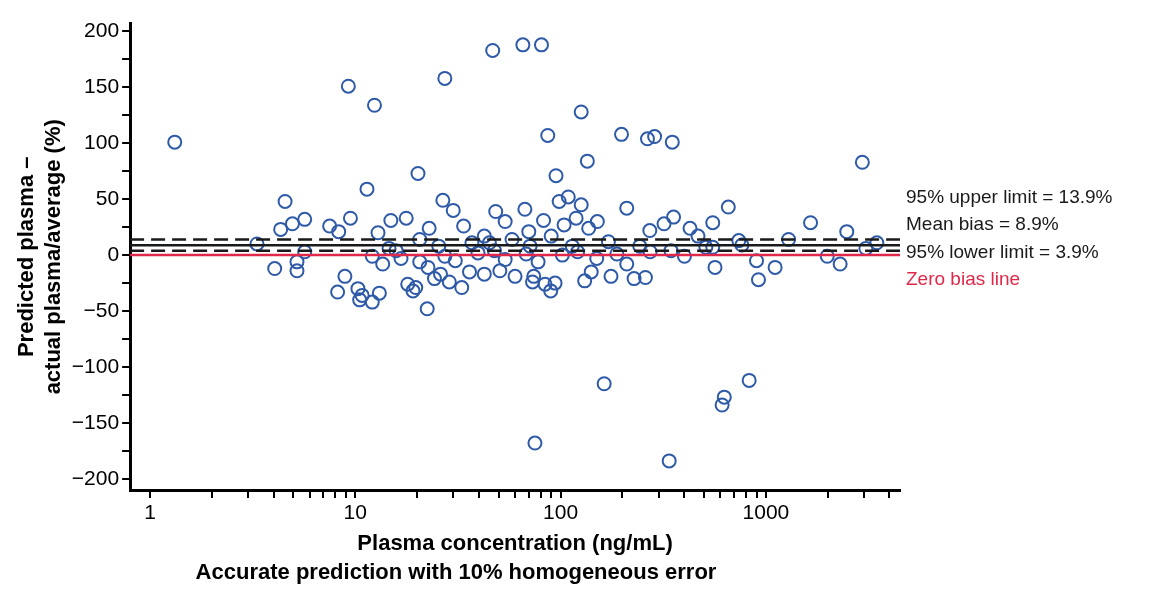 This screenshot has height=591, width=1154. I want to click on y-tick-label: −50, so click(101, 309).